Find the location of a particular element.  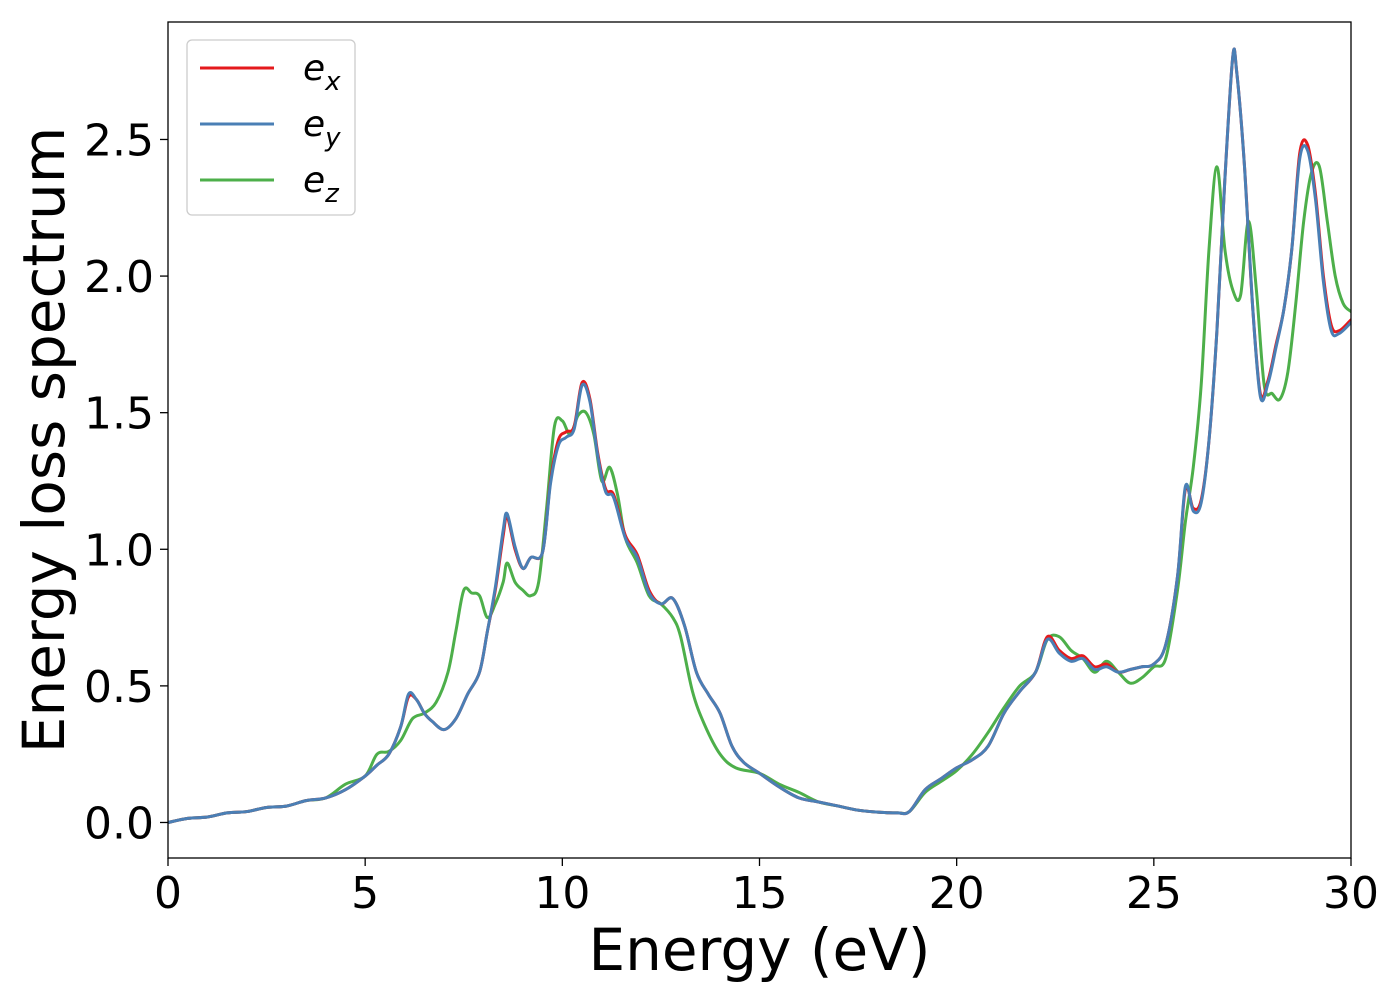

legend-label: ez is located at coordinates (321, 184).